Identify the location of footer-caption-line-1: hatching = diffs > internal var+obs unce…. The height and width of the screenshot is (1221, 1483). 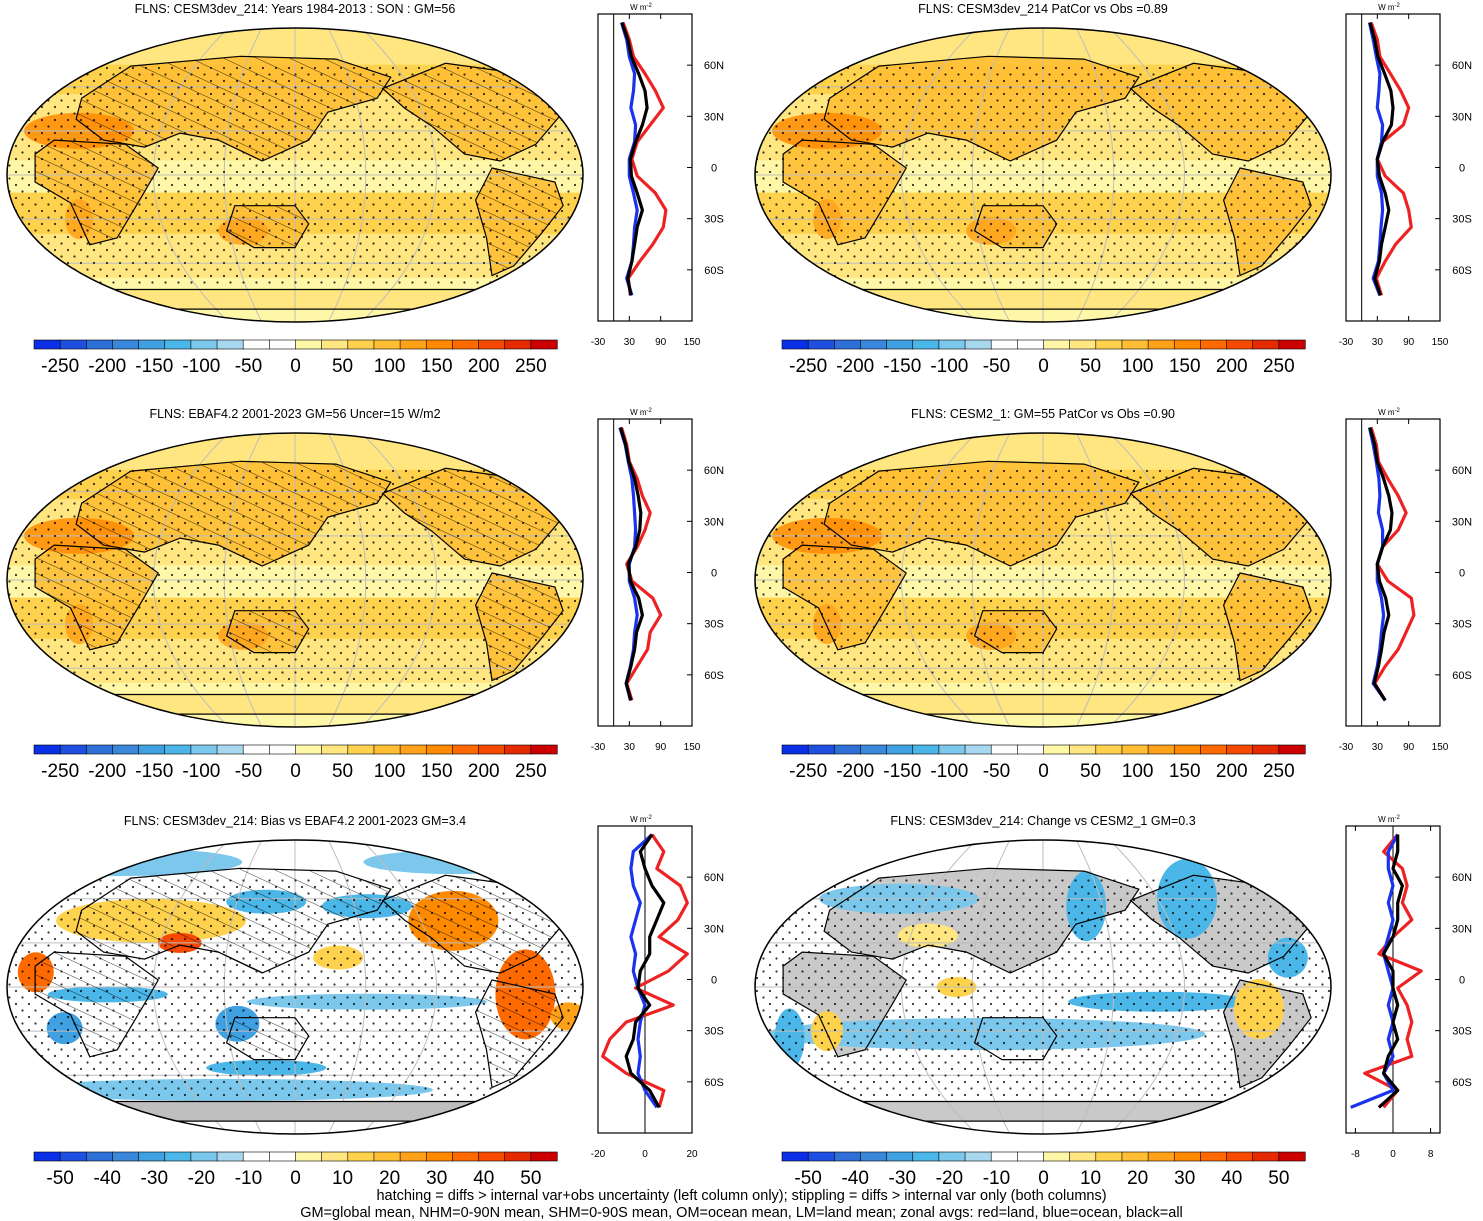
(741, 1196).